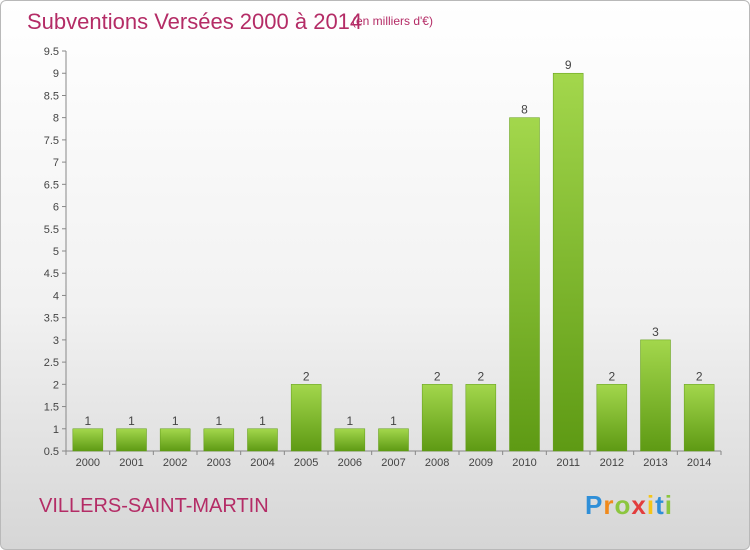 This screenshot has width=750, height=550. Describe the element at coordinates (51, 363) in the screenshot. I see `y-tick-label: 2.5` at that location.